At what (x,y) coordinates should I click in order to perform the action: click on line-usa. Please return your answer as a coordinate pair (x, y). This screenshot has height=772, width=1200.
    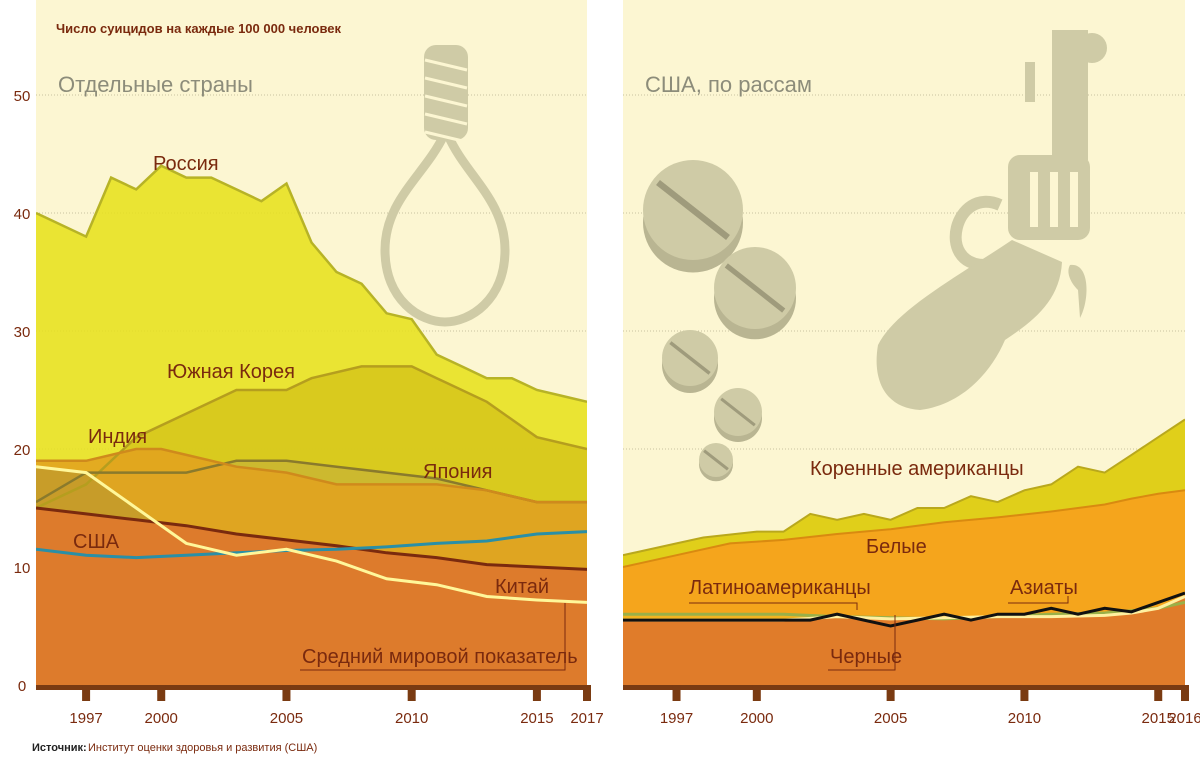
    Looking at the image, I should click on (311, 545).